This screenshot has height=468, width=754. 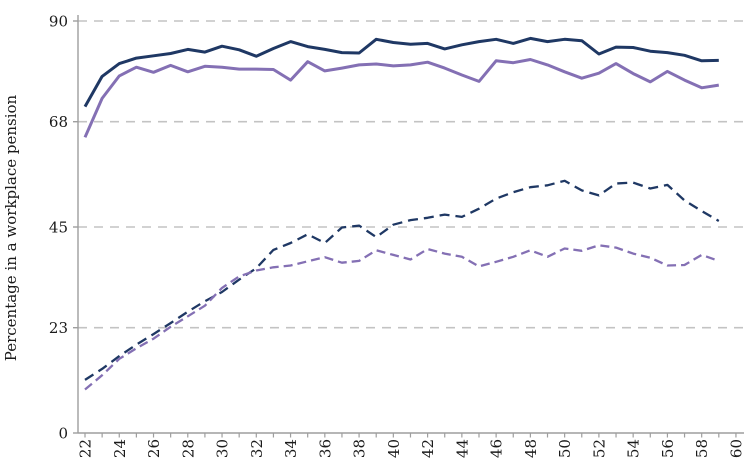 What do you see at coordinates (531, 448) in the screenshot?
I see `x-tick-label: 48` at bounding box center [531, 448].